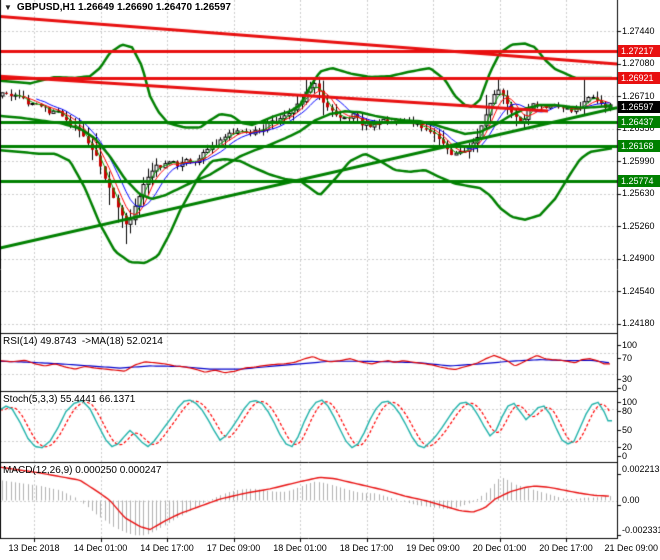  Describe the element at coordinates (8, 7) in the screenshot. I see `symbol-dropdown-icon: ▼` at that location.